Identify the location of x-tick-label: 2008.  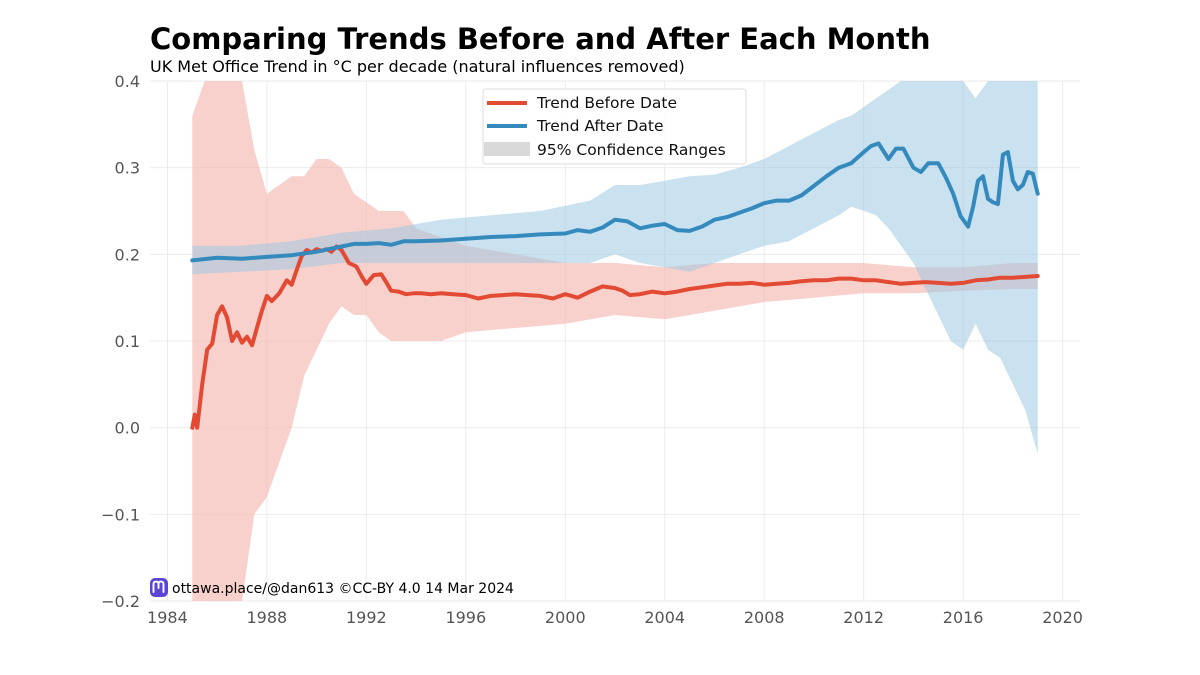
(764, 617).